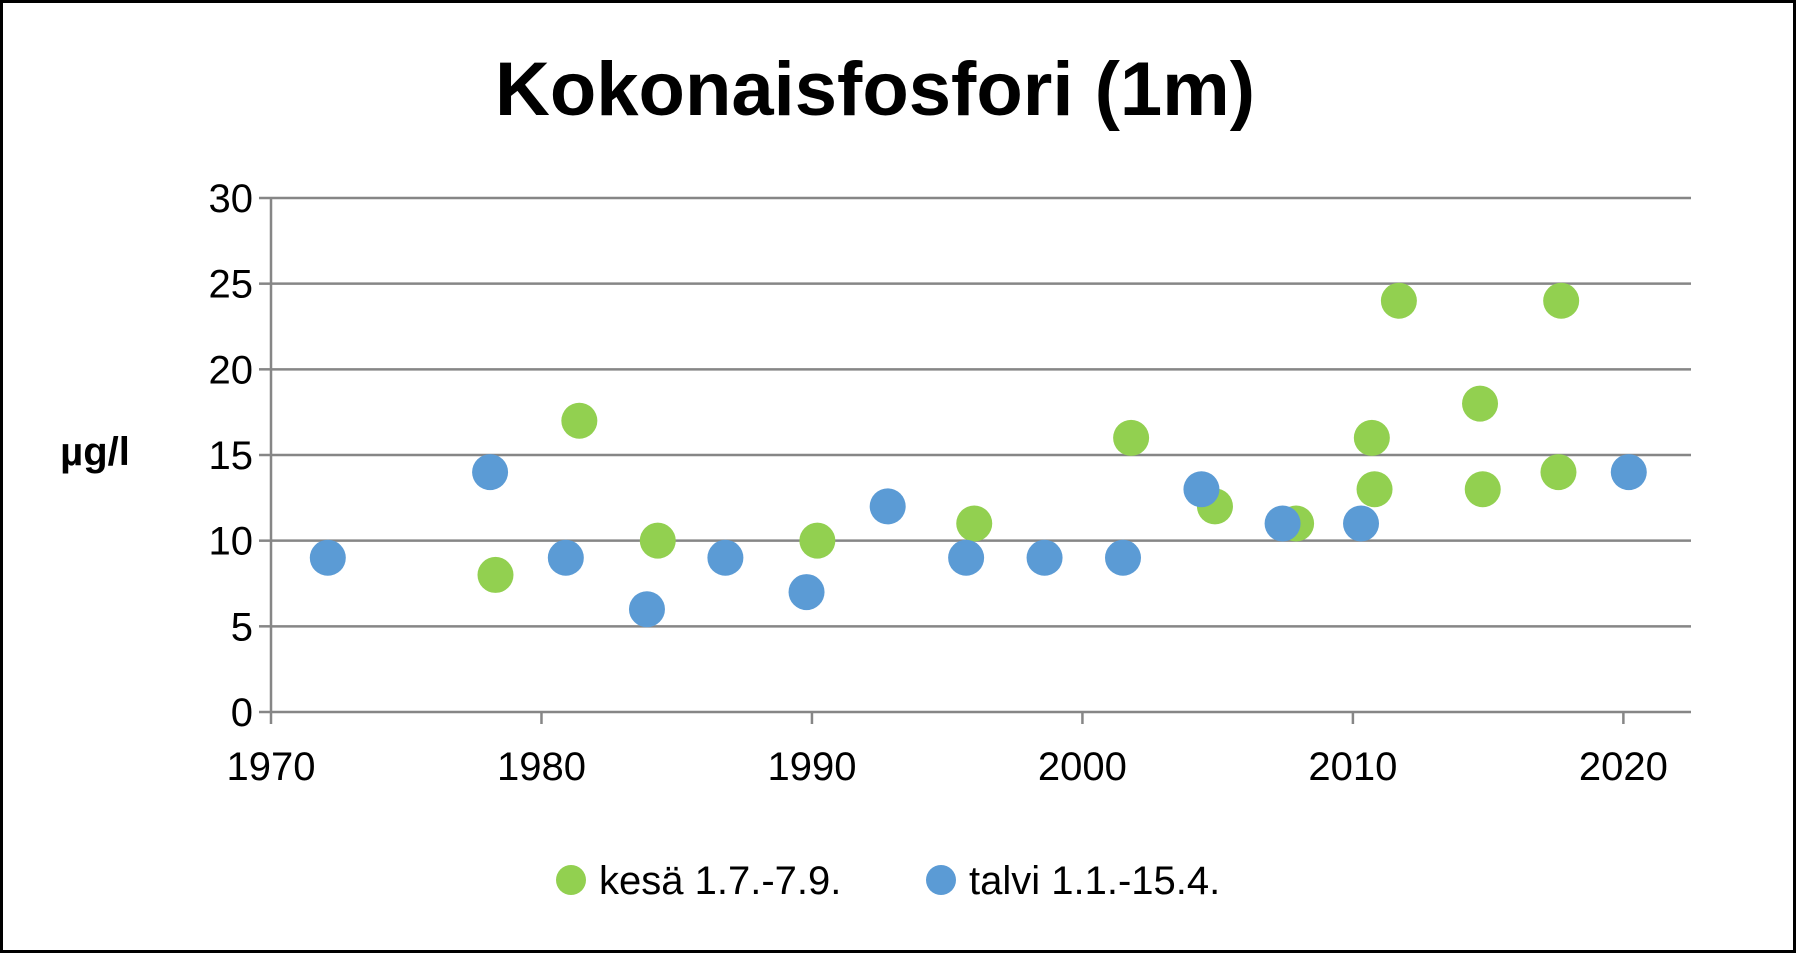  Describe the element at coordinates (811, 767) in the screenshot. I see `x-tick-label-1990: 1990` at that location.